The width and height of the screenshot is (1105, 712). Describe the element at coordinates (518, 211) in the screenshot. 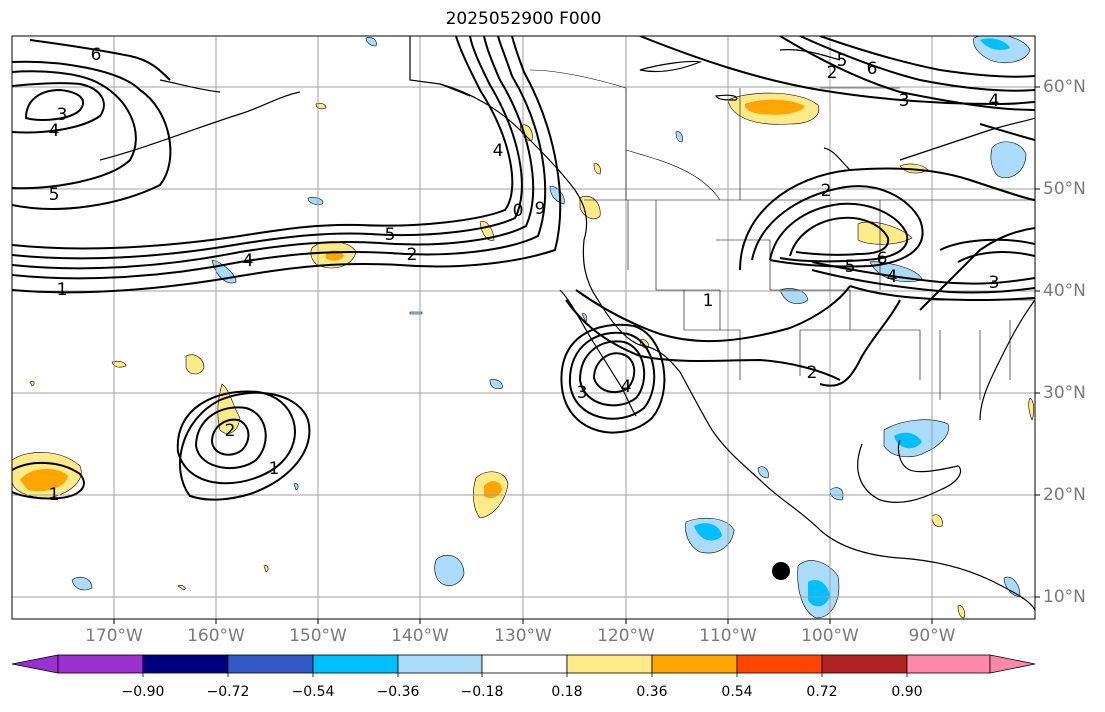

I see `contour-label: 0` at that location.